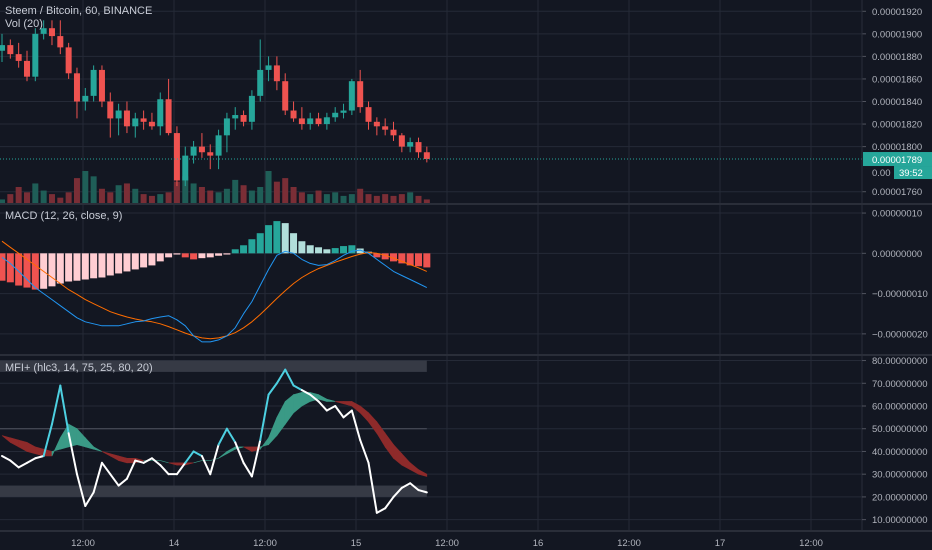  What do you see at coordinates (897, 159) in the screenshot?
I see `current-price-badge` at bounding box center [897, 159].